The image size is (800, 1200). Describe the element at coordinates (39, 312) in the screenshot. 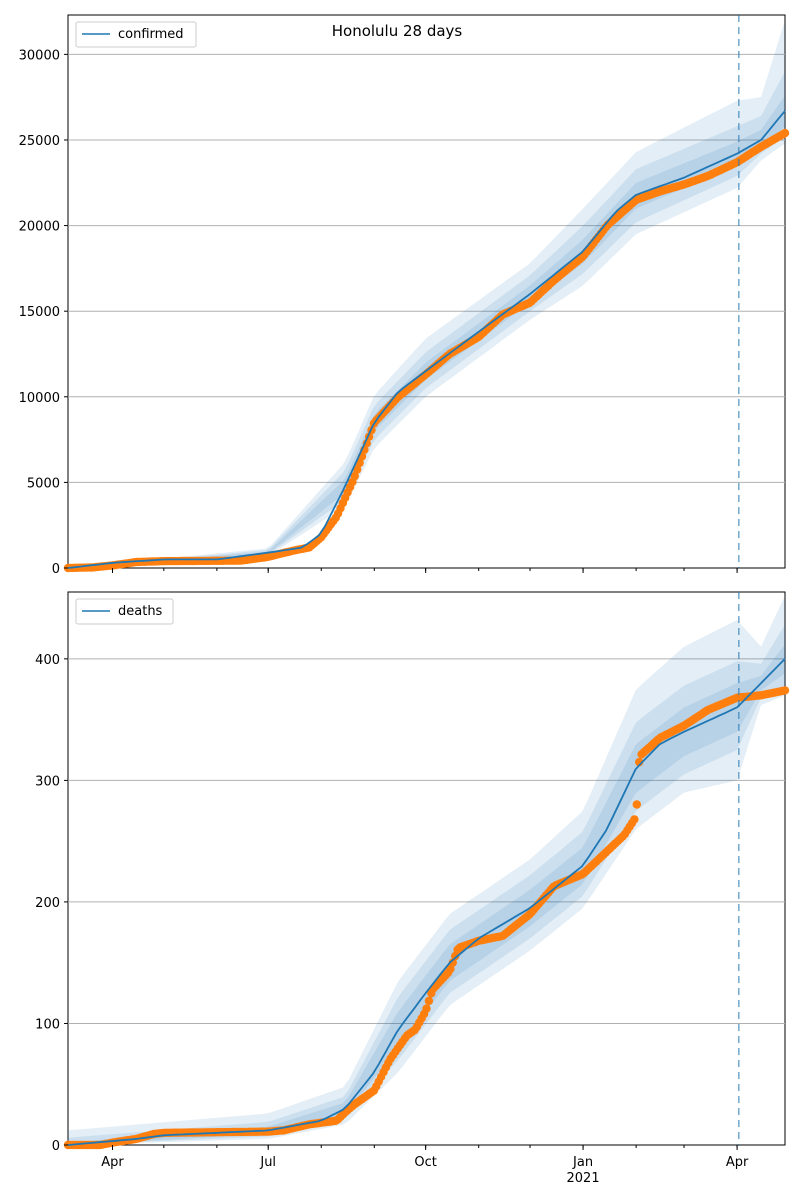

I see `y-tick-label: 15000` at that location.